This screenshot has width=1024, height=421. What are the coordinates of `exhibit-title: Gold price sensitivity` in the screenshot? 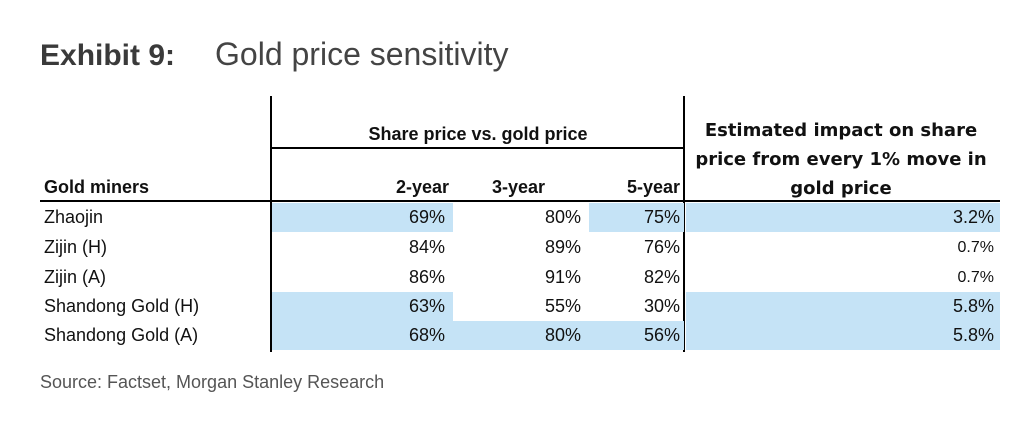 It's located at (362, 54).